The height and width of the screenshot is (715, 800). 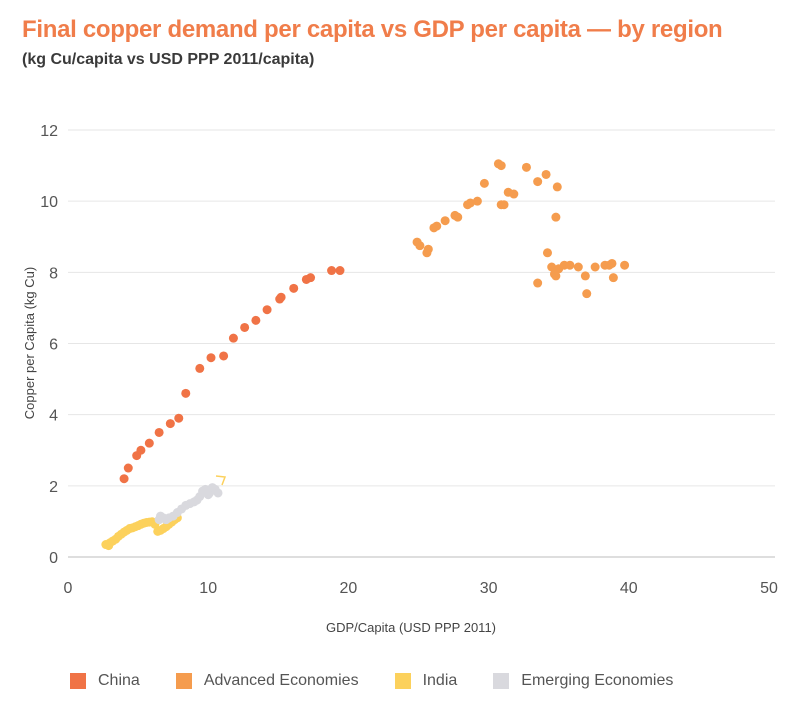 I want to click on x-axis-ticks: 0 10 20 30 40 50, so click(x=421, y=588).